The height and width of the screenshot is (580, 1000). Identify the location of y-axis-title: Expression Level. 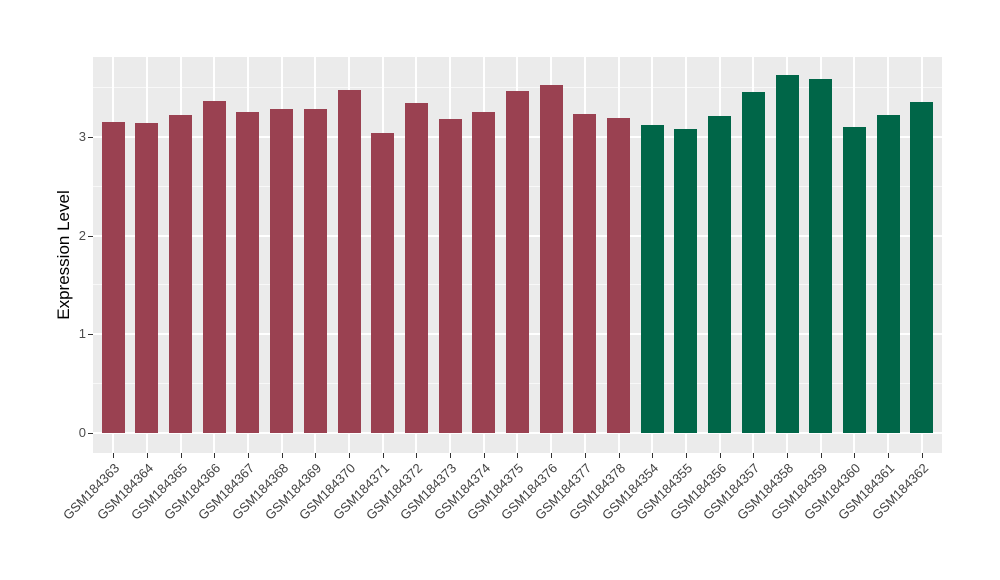
(63, 255).